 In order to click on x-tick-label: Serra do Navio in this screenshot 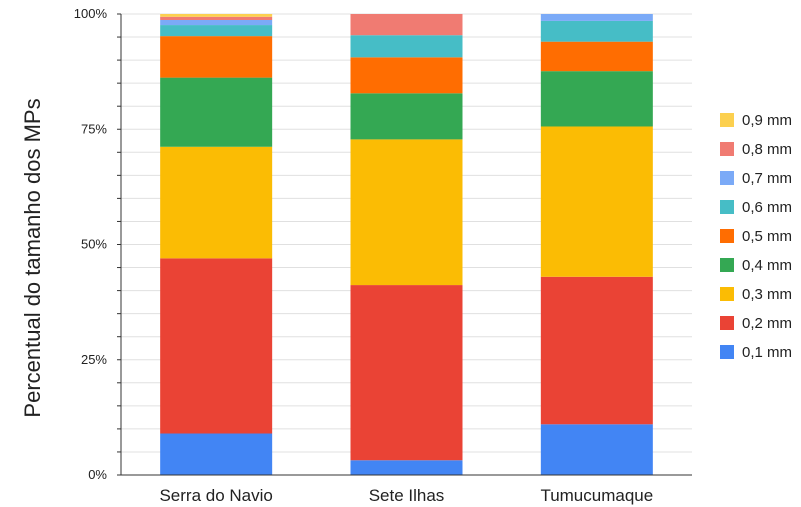, I will do `click(215, 495)`.